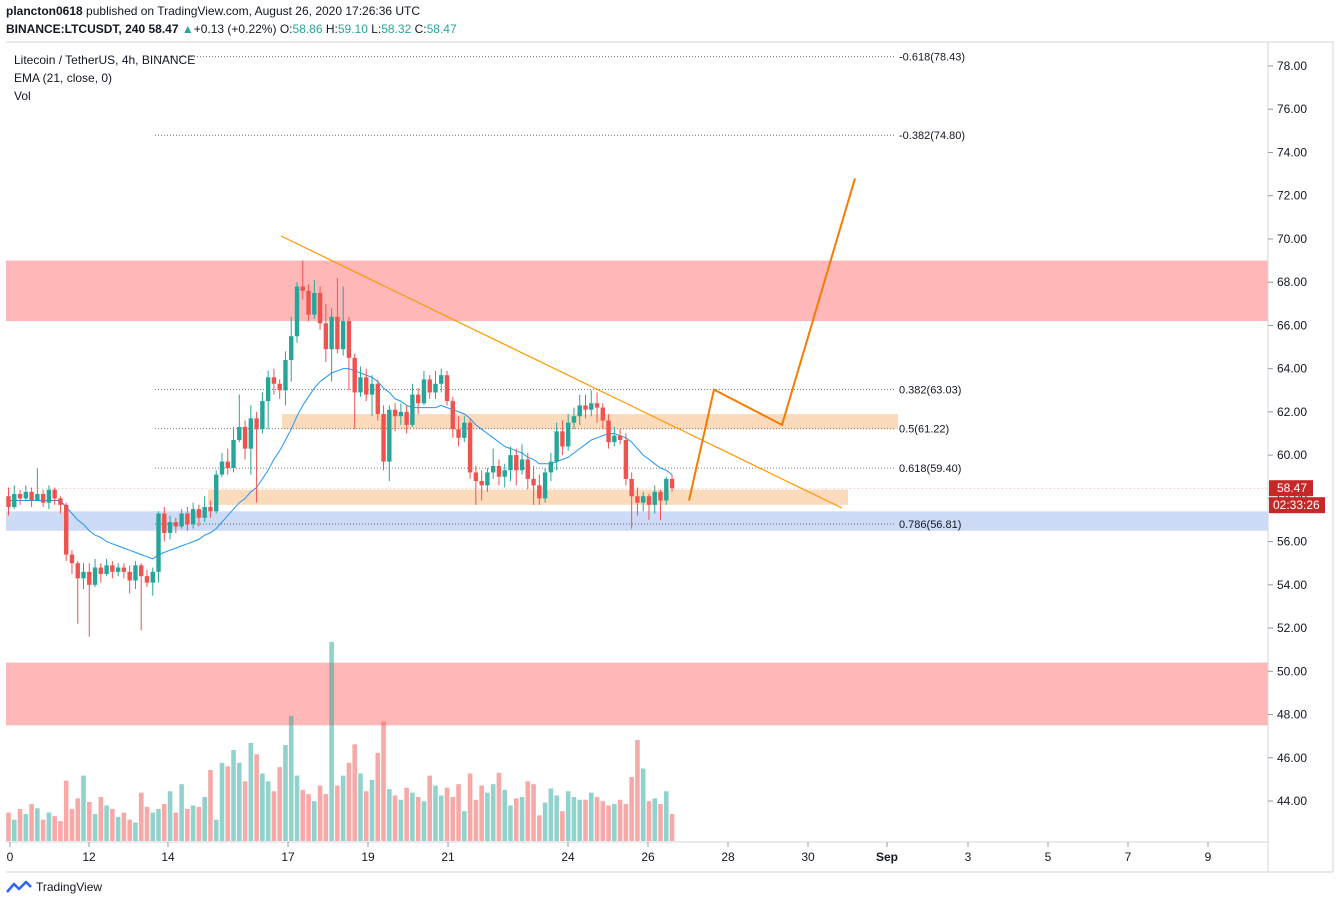 Image resolution: width=1339 pixels, height=907 pixels. What do you see at coordinates (1292, 239) in the screenshot?
I see `y-tick-label: 70.00` at bounding box center [1292, 239].